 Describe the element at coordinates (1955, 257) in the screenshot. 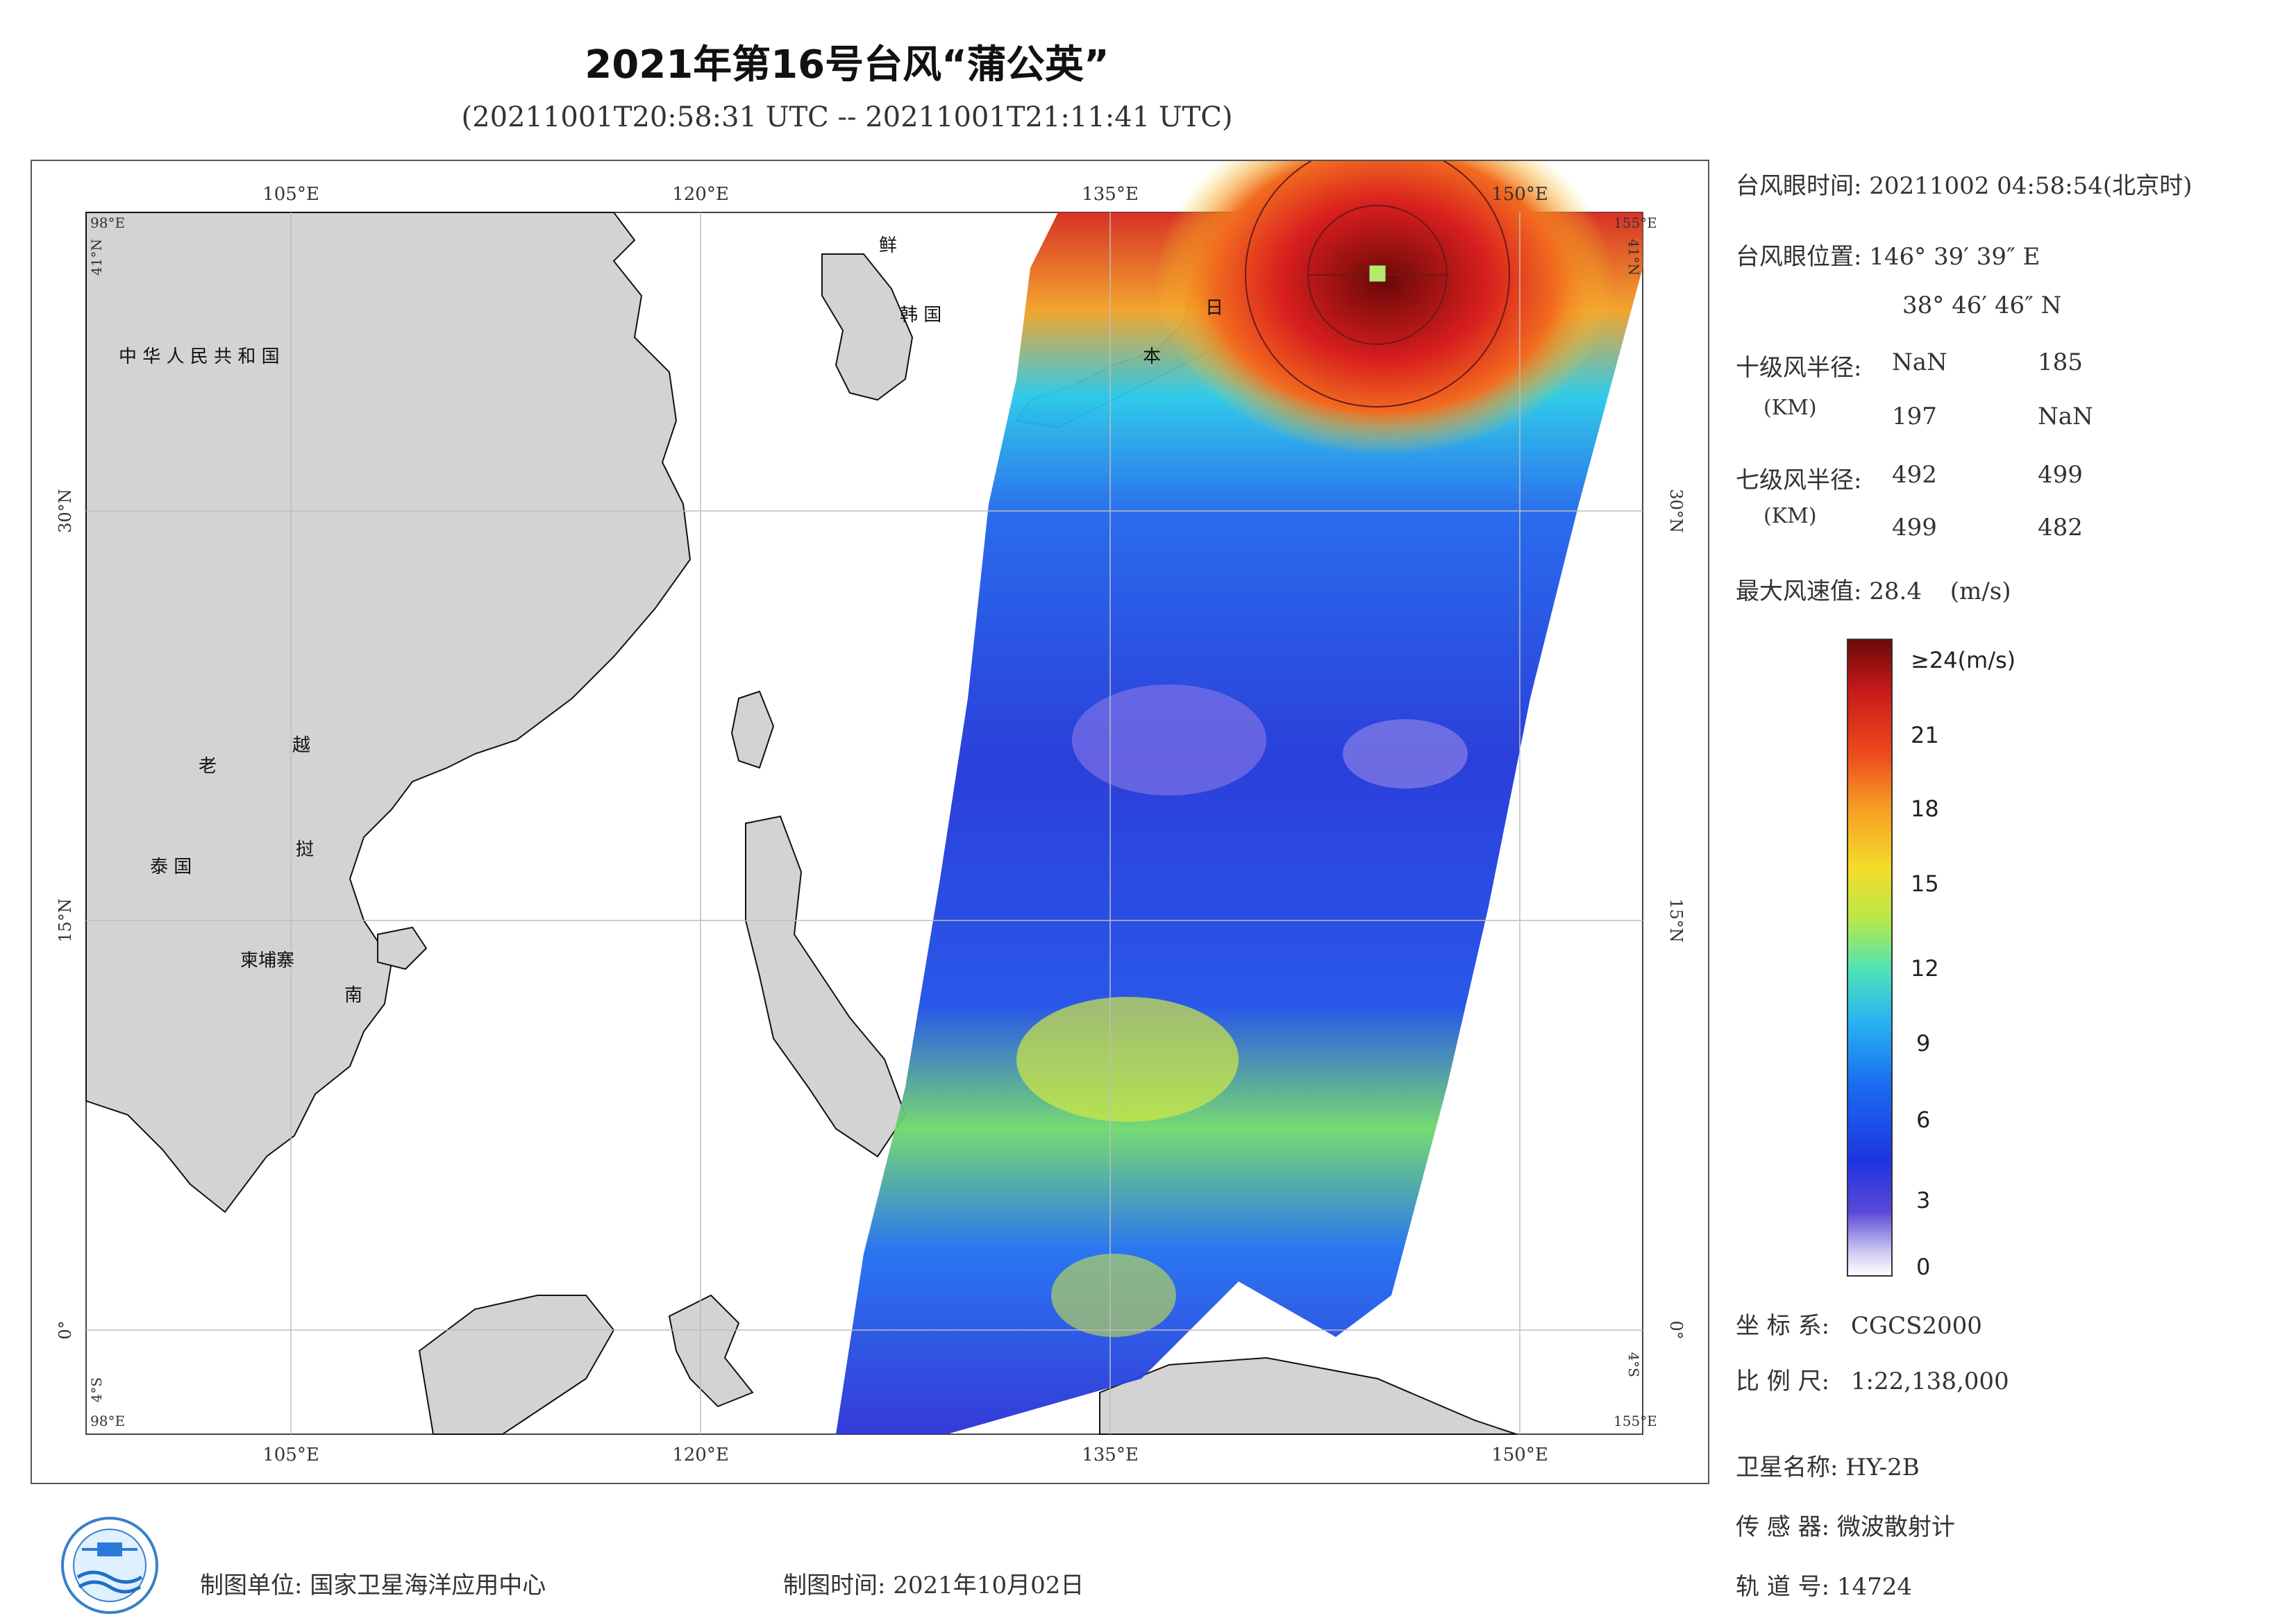

I see `eye-pos-lon: 146° 39′ 39″ E` at that location.